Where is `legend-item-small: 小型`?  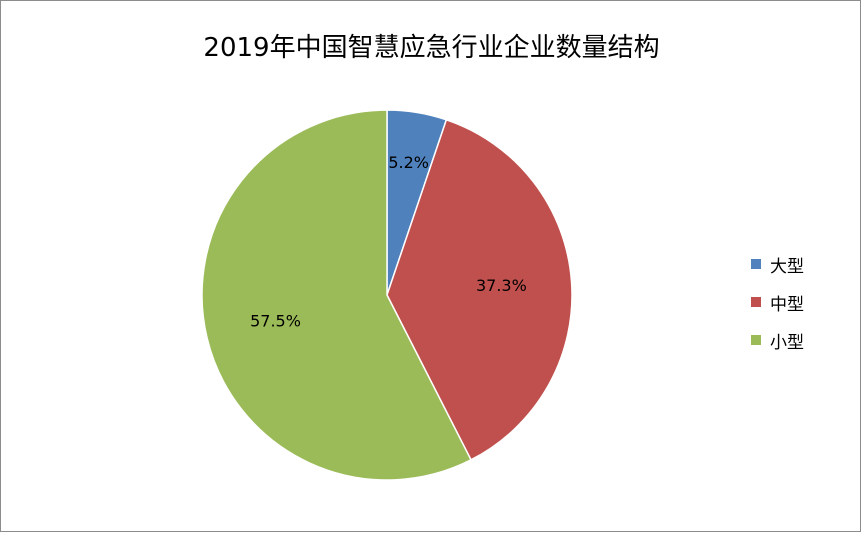 legend-item-small: 小型 is located at coordinates (777, 340).